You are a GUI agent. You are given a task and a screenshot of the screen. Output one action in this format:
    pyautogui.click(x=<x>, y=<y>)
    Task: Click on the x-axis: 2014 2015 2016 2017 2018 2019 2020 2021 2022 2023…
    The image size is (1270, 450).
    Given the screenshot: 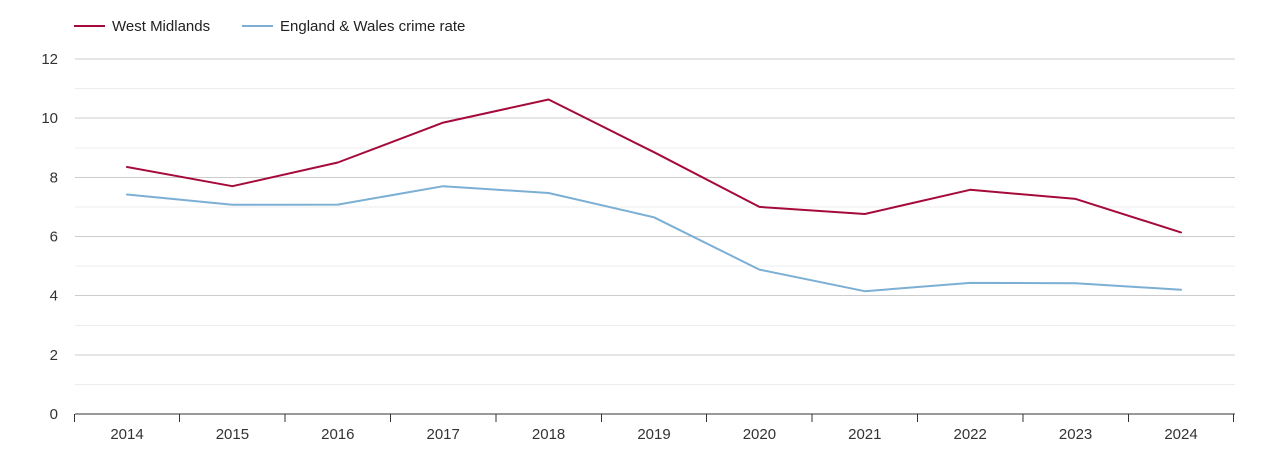 What is the action you would take?
    pyautogui.click(x=654, y=428)
    